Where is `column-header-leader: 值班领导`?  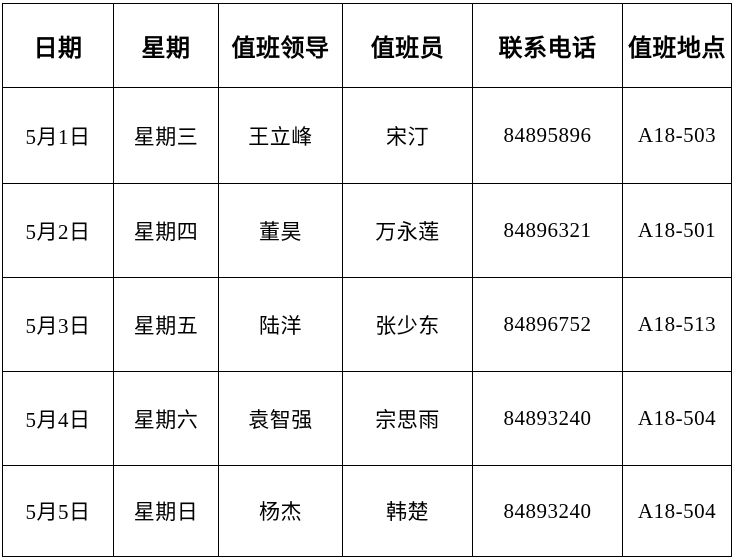
column-header-leader: 值班领导 is located at coordinates (280, 45).